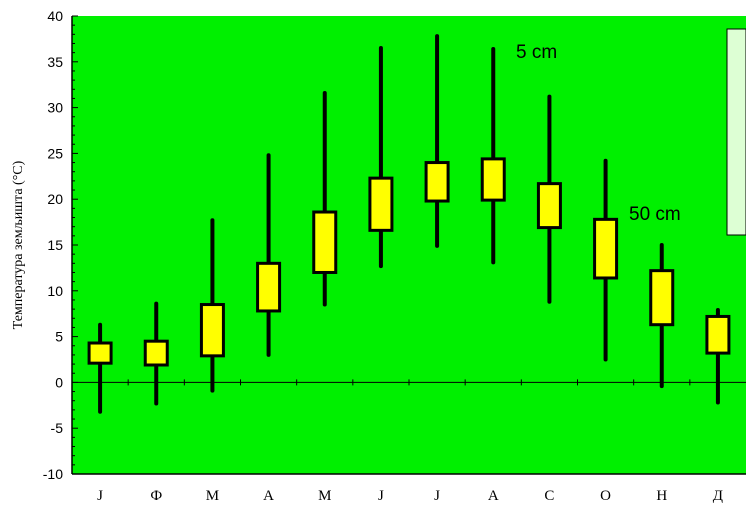  I want to click on y-tick-label: 0, so click(59, 382).